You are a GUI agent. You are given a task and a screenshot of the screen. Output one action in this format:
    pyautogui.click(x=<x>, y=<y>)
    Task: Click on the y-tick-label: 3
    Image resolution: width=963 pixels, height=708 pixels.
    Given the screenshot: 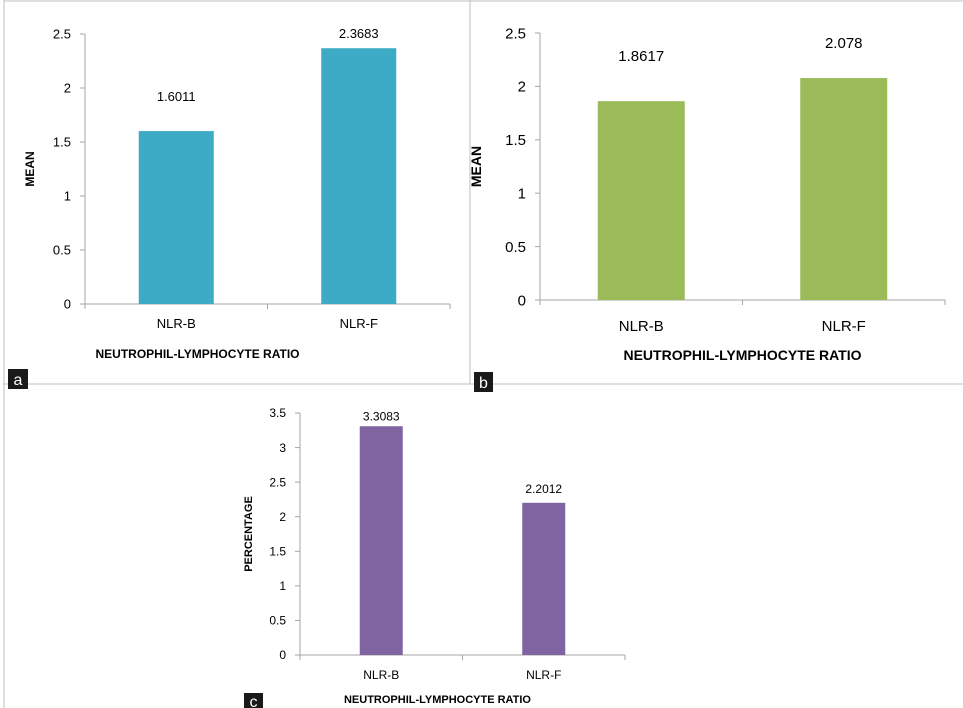 What is the action you would take?
    pyautogui.click(x=282, y=448)
    